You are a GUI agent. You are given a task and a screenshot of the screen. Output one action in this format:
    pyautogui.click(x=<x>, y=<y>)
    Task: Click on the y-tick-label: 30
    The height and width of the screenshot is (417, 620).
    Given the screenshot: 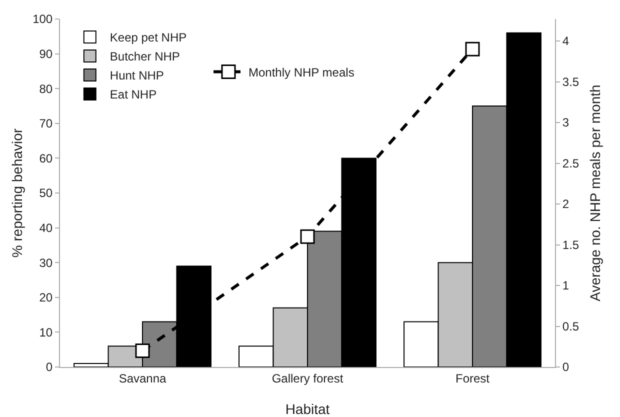 What is the action you would take?
    pyautogui.click(x=46, y=263)
    